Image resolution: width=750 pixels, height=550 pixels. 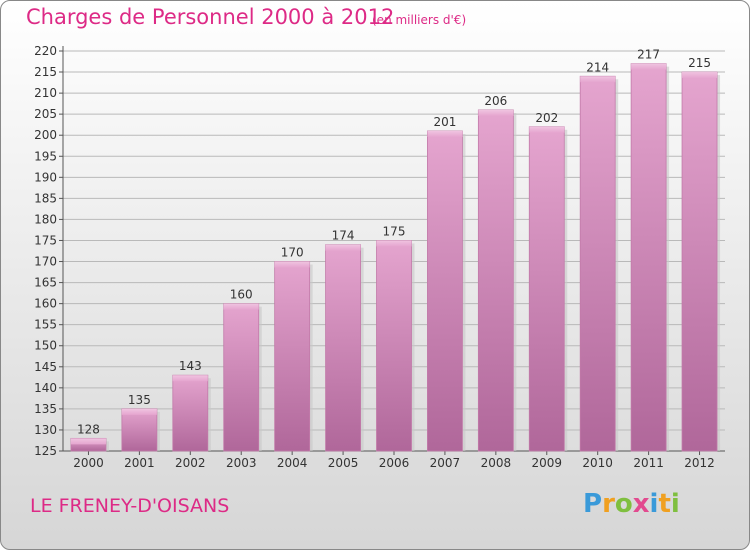 I want to click on y-tick-label: 190, so click(x=45, y=177).